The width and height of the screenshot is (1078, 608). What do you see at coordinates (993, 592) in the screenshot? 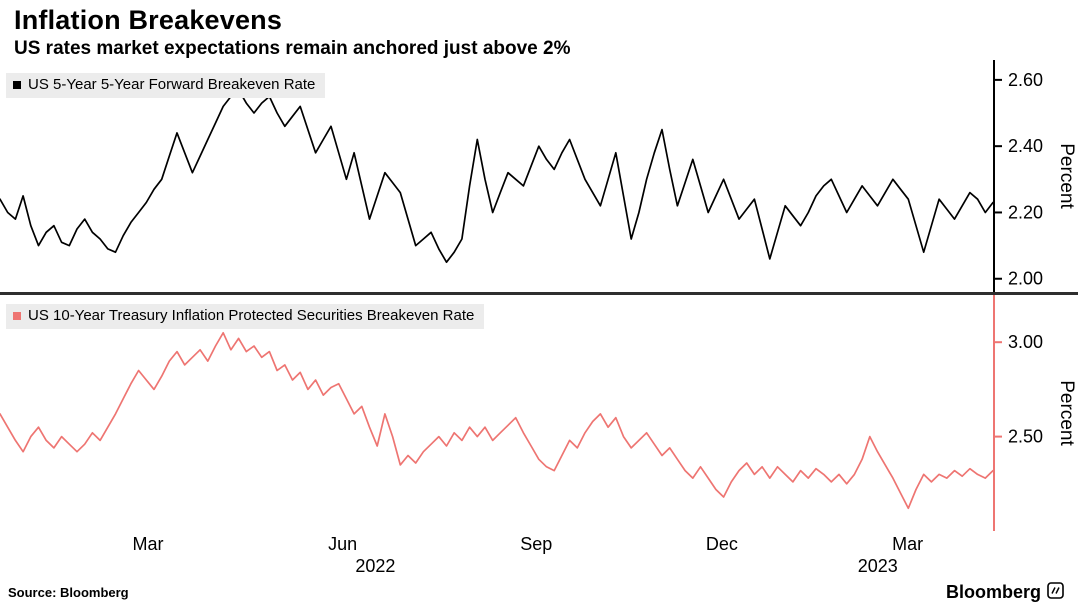
I see `bloomberg-wordmark: Bloomberg` at bounding box center [993, 592].